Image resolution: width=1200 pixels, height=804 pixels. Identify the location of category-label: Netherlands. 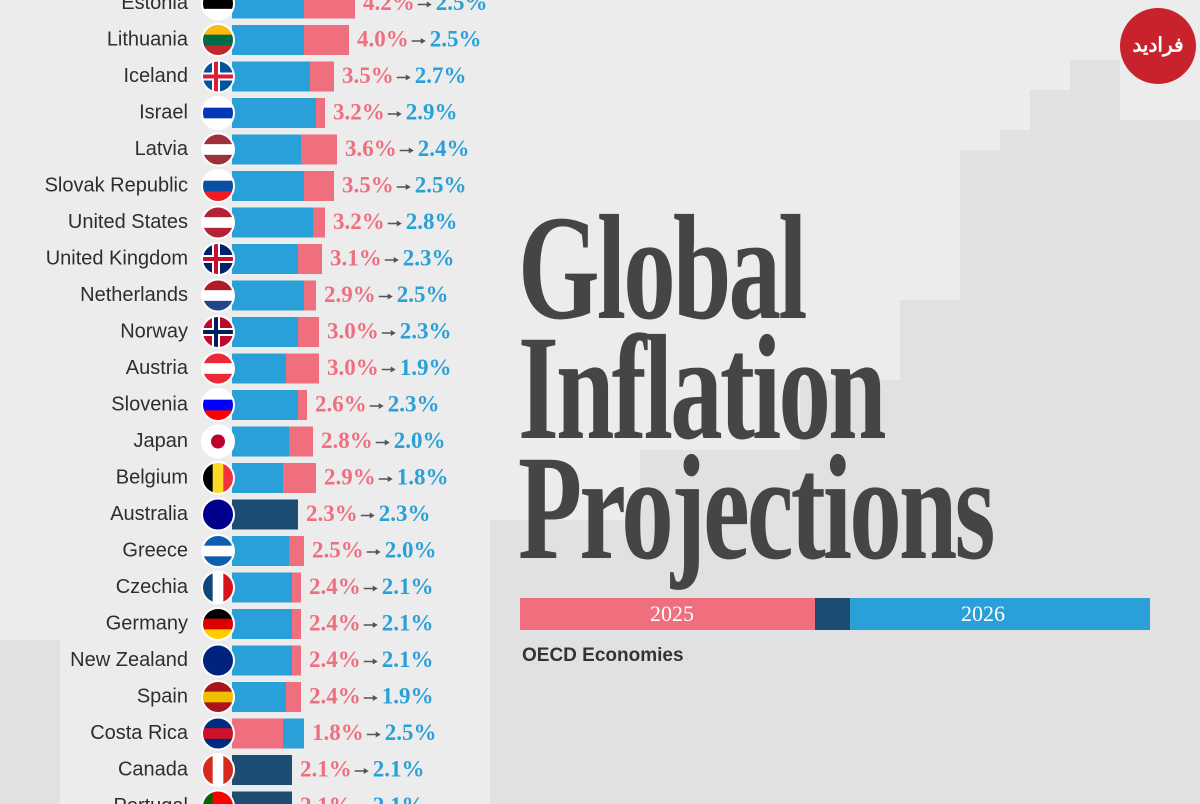
(134, 295).